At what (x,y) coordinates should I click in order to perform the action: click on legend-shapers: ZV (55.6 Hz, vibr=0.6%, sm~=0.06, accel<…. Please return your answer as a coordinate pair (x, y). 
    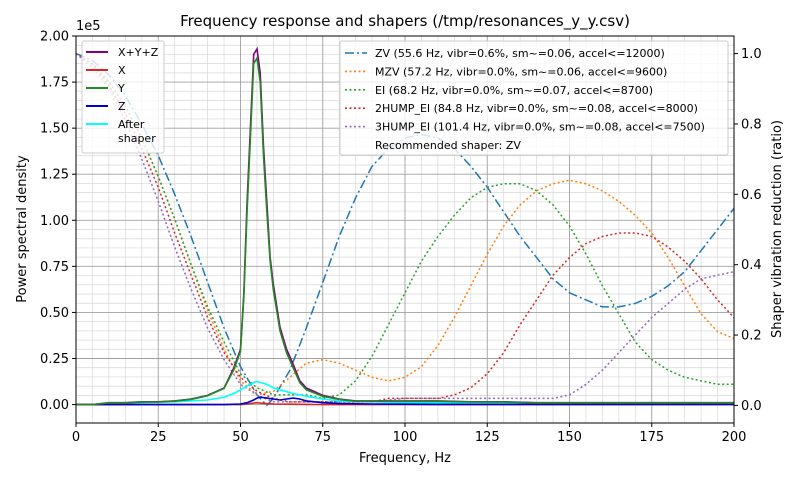
    Looking at the image, I should click on (534, 98).